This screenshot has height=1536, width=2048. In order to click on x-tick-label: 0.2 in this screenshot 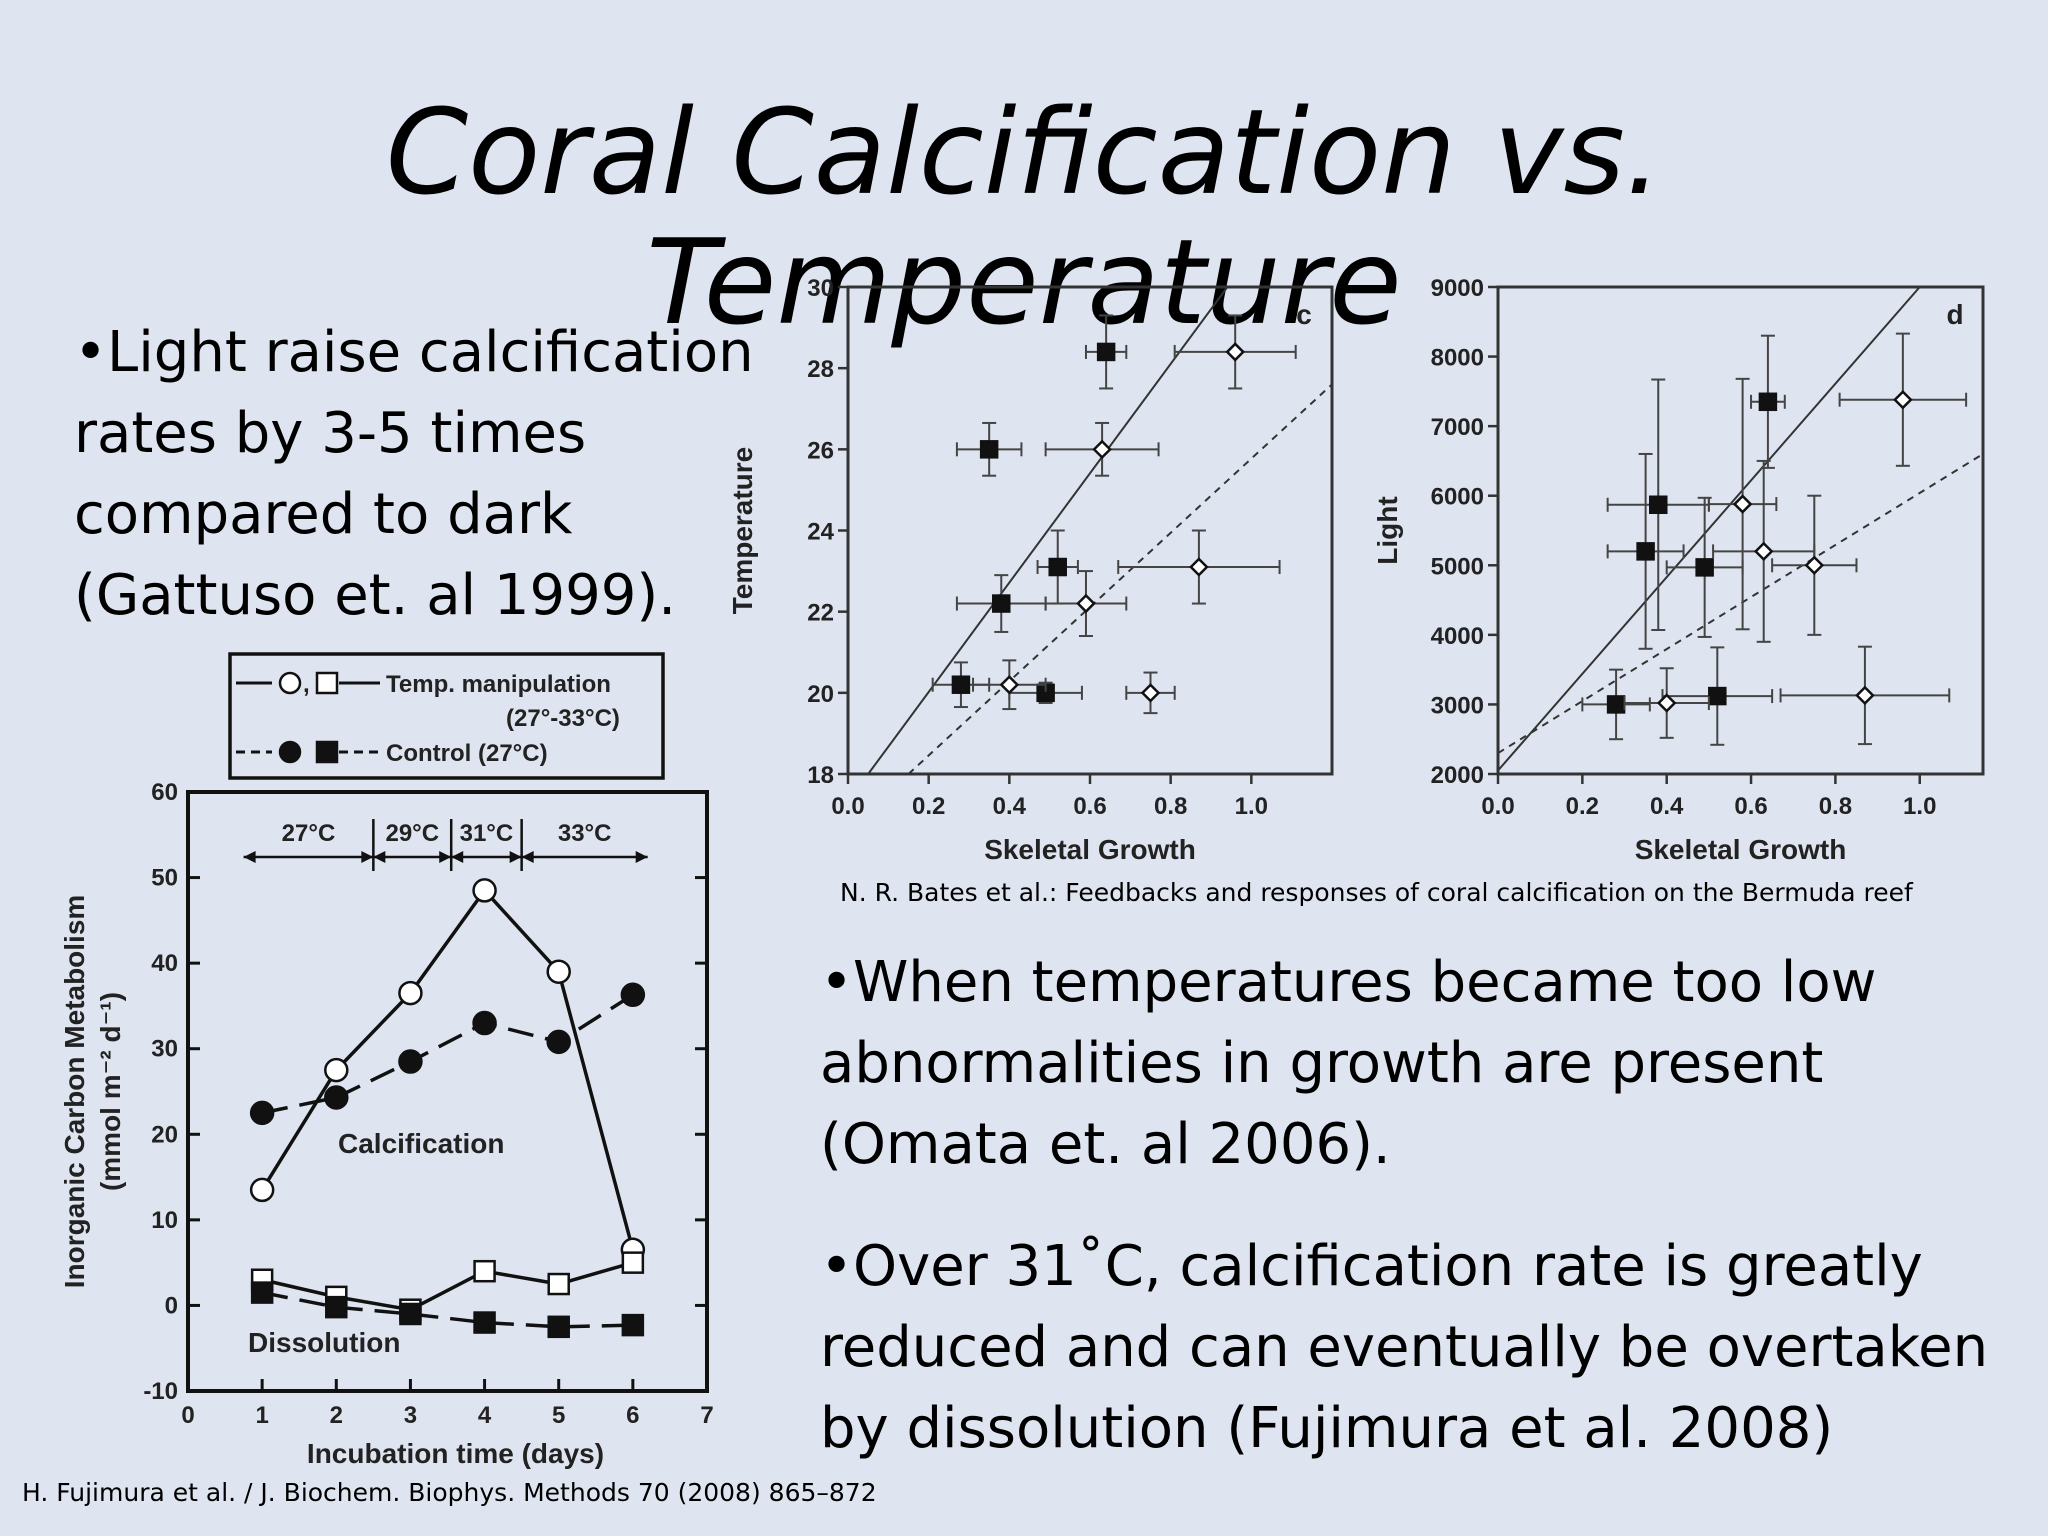, I will do `click(1582, 806)`.